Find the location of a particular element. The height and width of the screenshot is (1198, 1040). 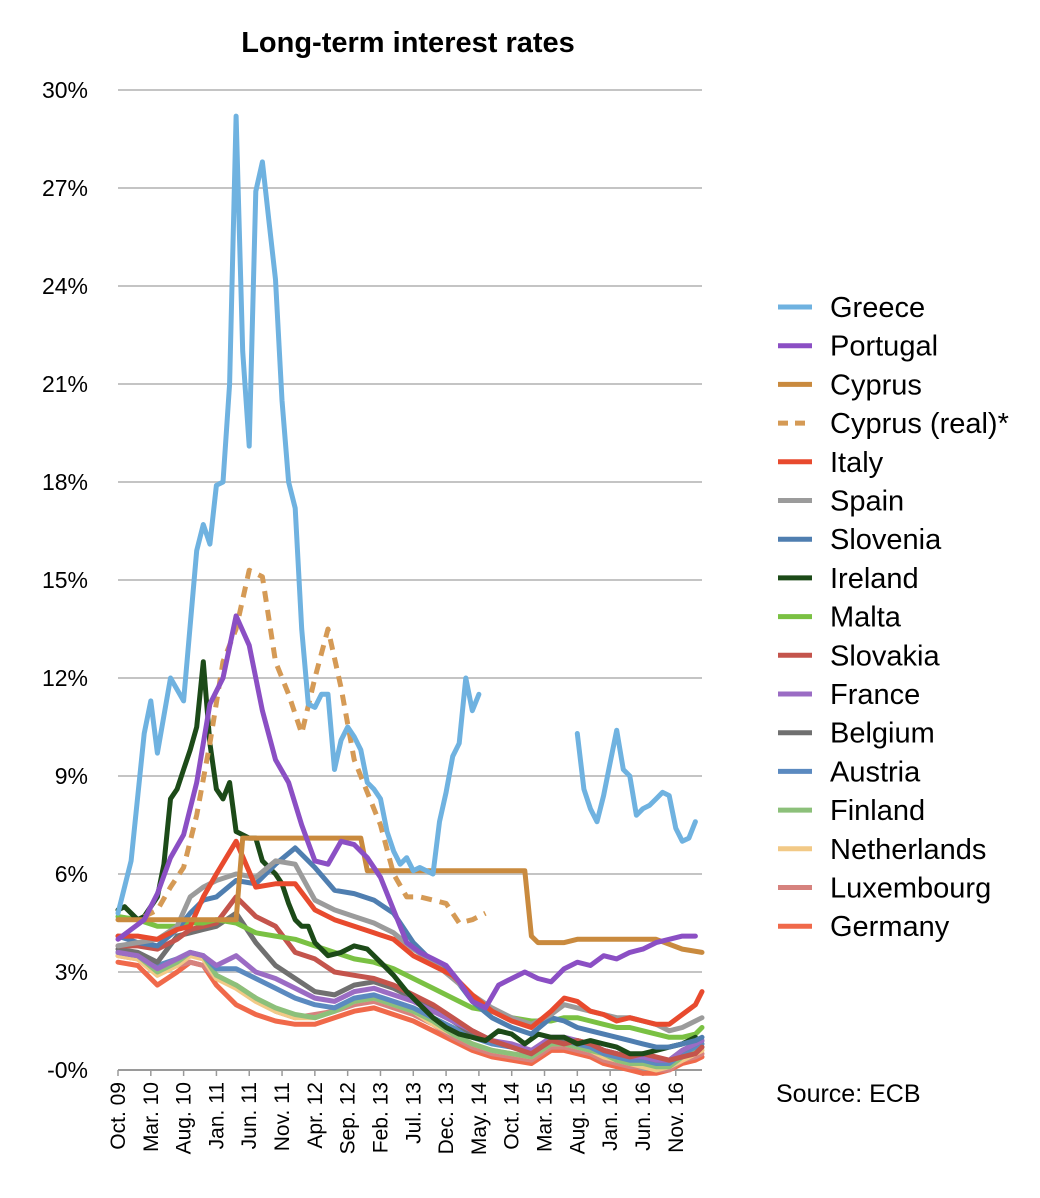

x-tick-label: Aug. 10 is located at coordinates (184, 1118).